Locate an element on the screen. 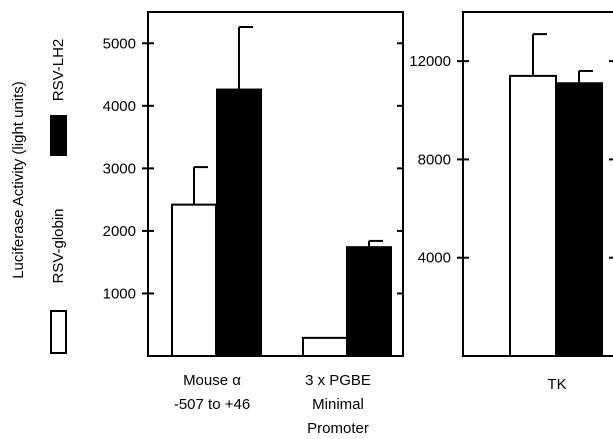 This screenshot has width=613, height=439. legend-item-rsv-globin: RSV-globin is located at coordinates (58, 281).